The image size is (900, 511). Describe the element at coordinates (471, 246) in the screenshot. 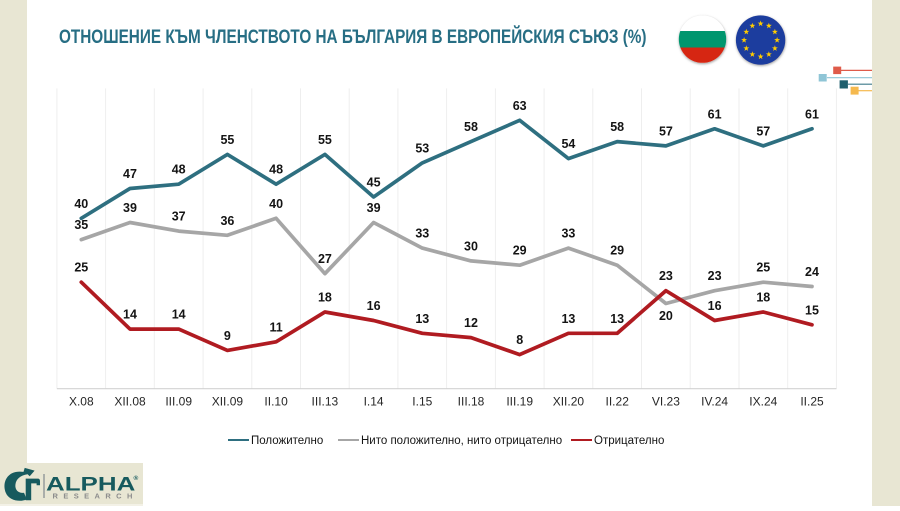

I see `svg-text: 30` at that location.